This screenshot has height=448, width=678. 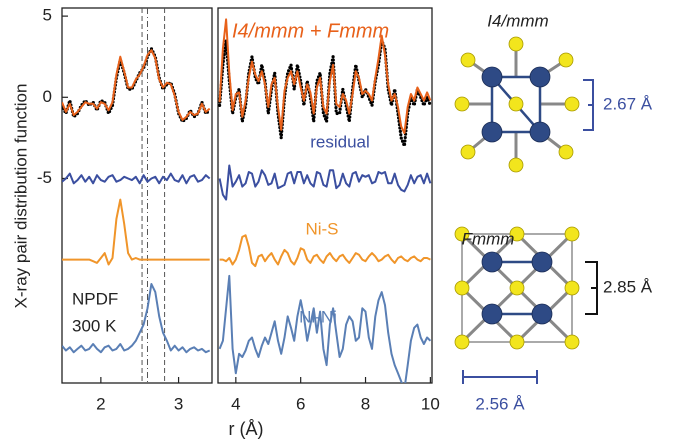 What do you see at coordinates (95, 298) in the screenshot?
I see `annotation: NPDF` at bounding box center [95, 298].